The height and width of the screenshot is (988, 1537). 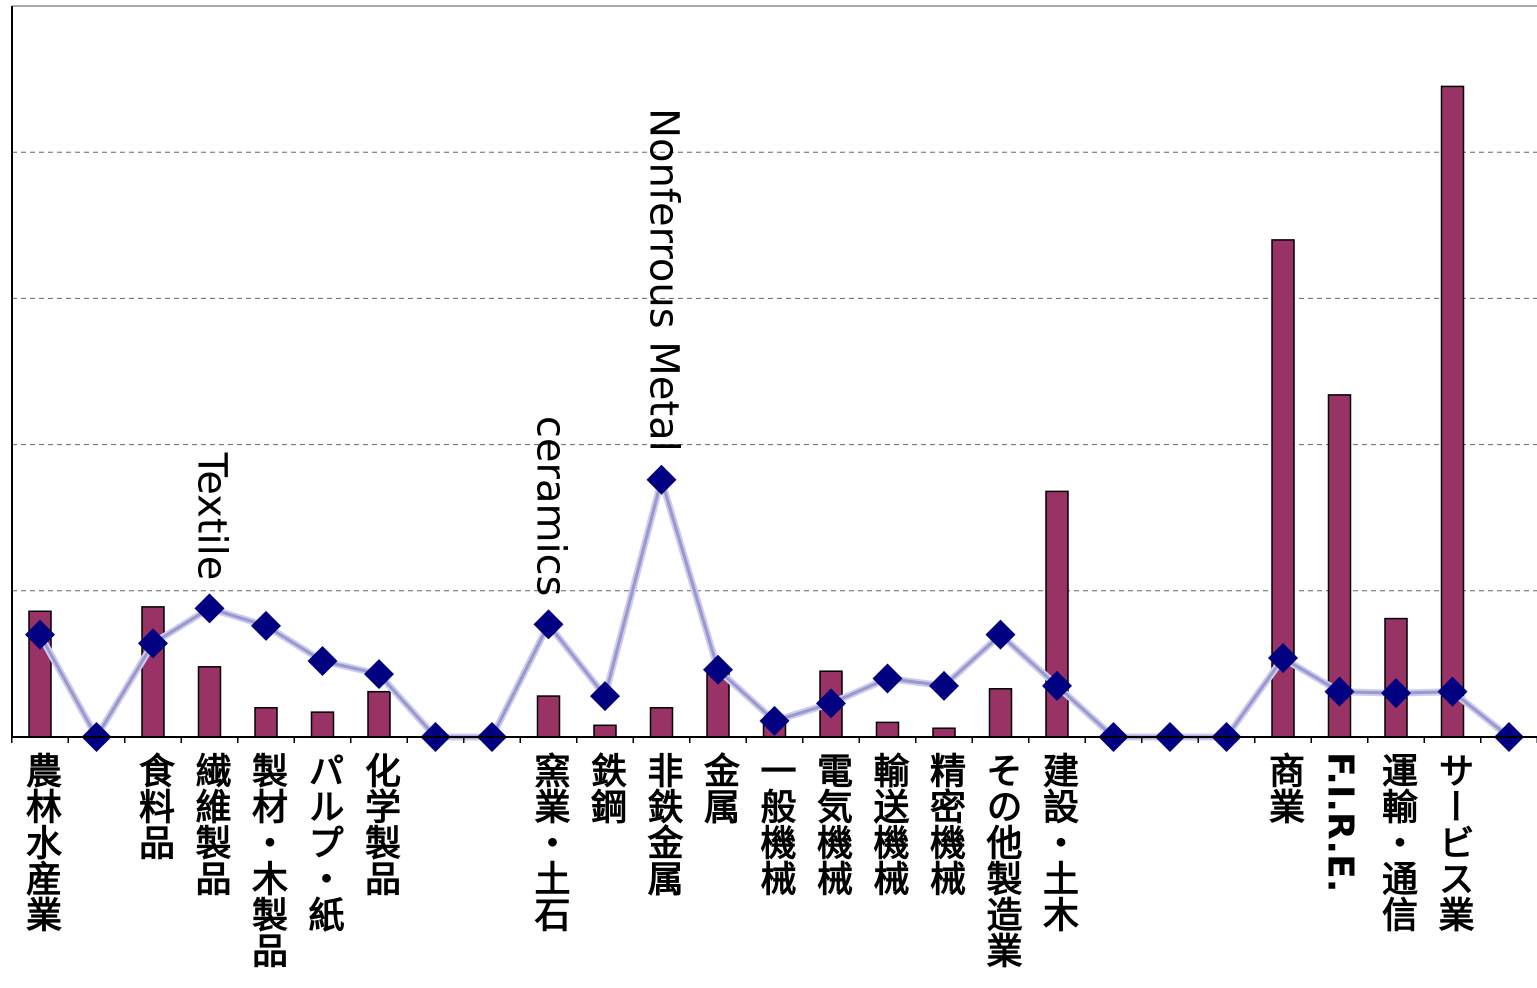 I want to click on annotation-label: ceramics, so click(x=551, y=506).